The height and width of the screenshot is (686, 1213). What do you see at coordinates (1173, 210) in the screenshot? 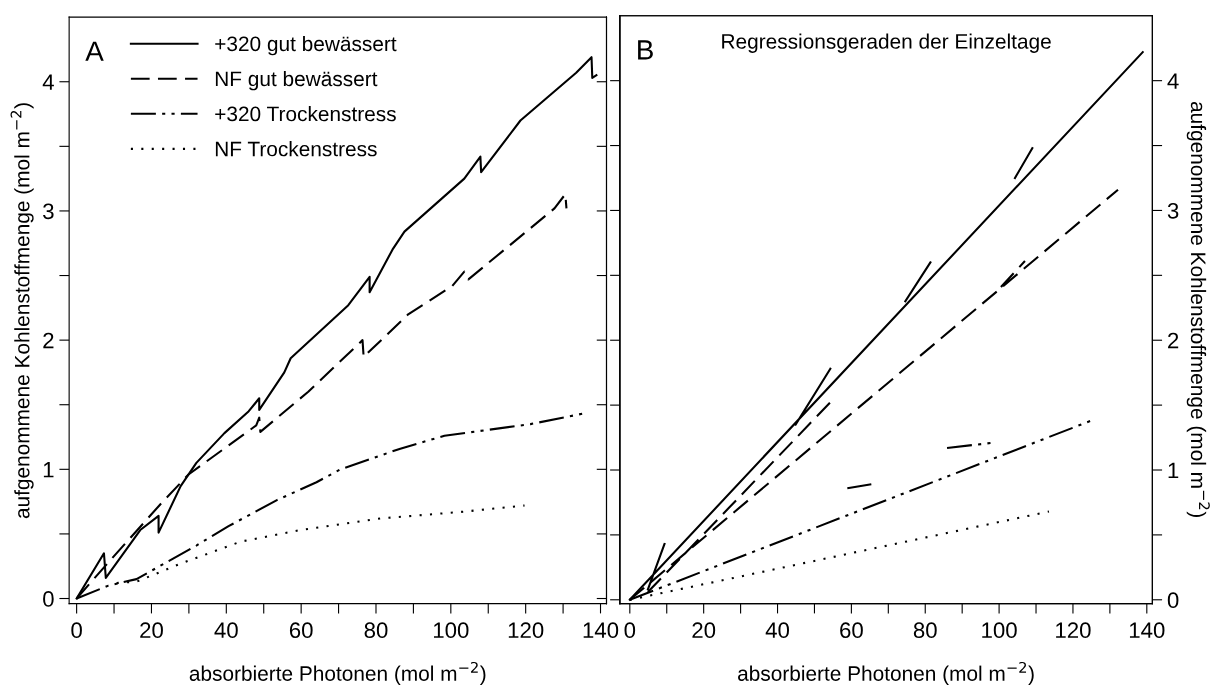
I see `y2-tick-label: 3` at bounding box center [1173, 210].